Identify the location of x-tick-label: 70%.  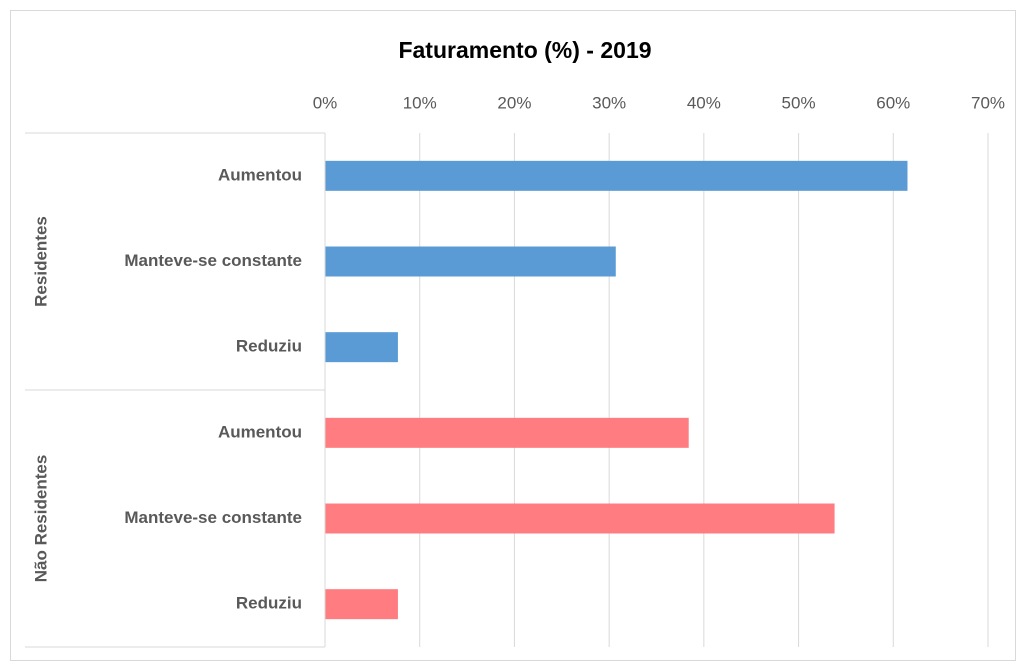
(988, 102).